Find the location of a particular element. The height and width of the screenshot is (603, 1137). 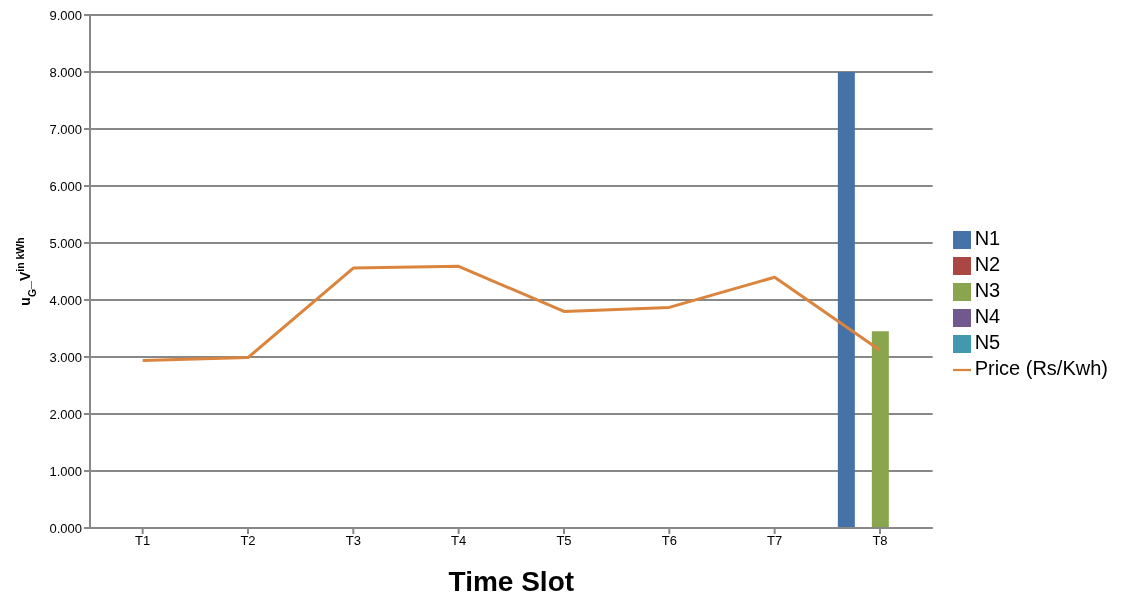

legend-label: N5 is located at coordinates (987, 342).